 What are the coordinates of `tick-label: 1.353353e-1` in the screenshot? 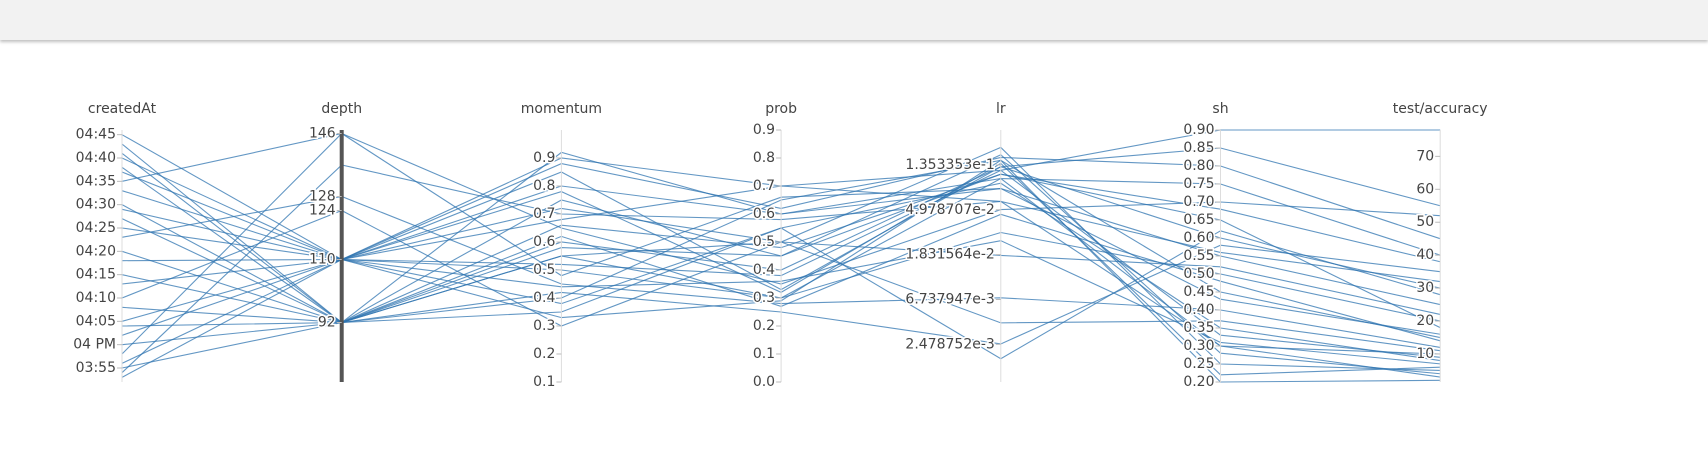 It's located at (949, 165).